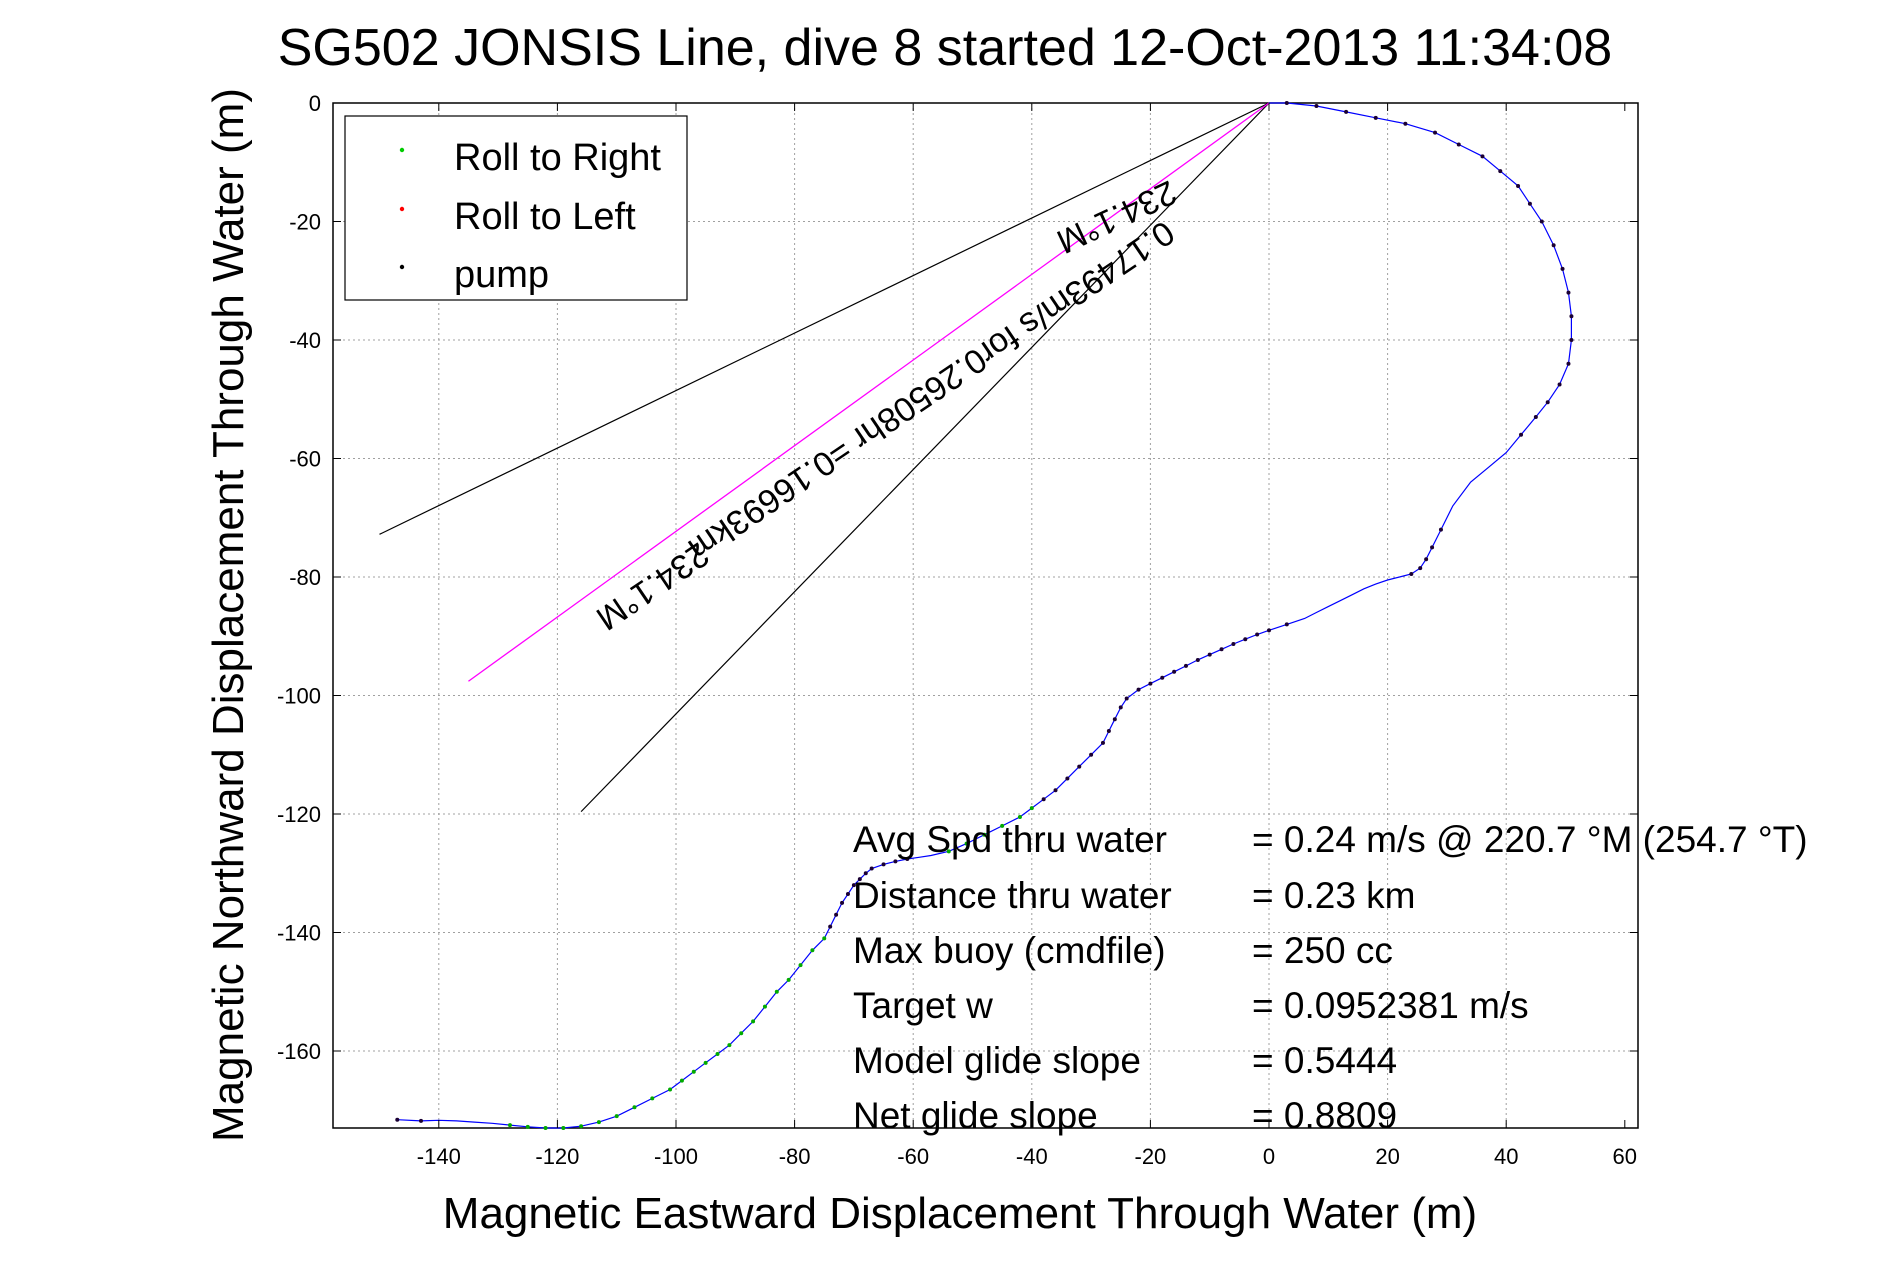 This screenshot has width=1891, height=1262. What do you see at coordinates (795, 1156) in the screenshot?
I see `x-tick-label: -80` at bounding box center [795, 1156].